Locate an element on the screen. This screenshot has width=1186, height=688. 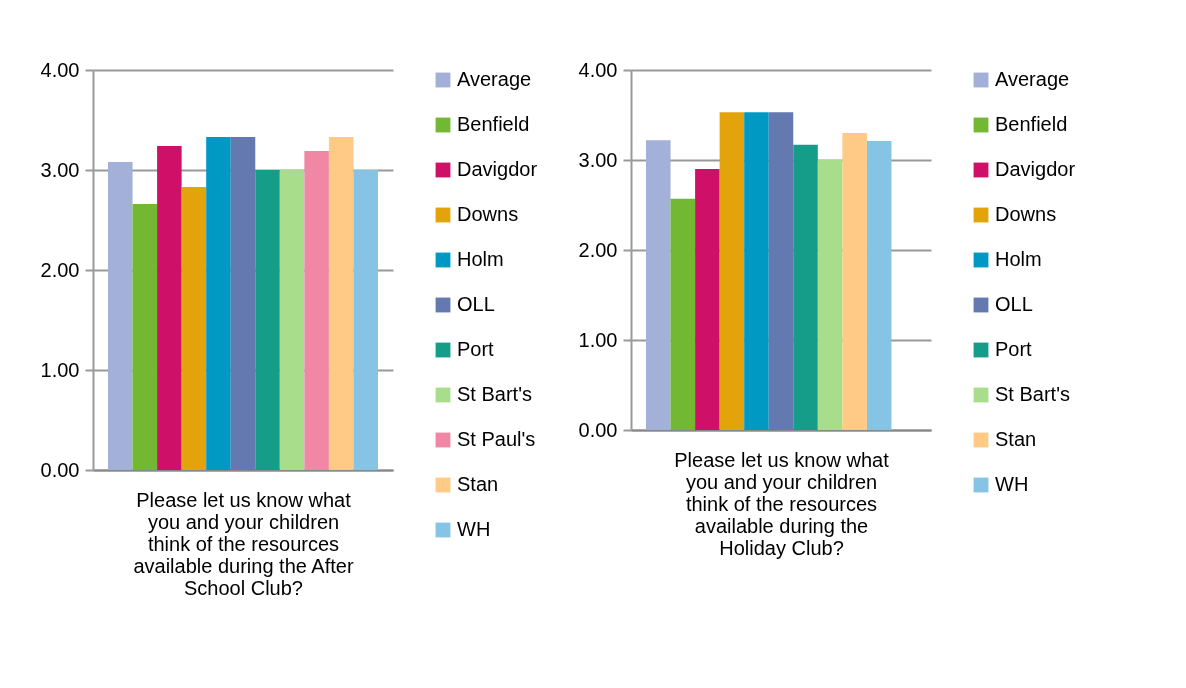
x-axis-title: Please let us know what you and your children think of the resources available during the Holiday Club? is located at coordinates (782, 503).